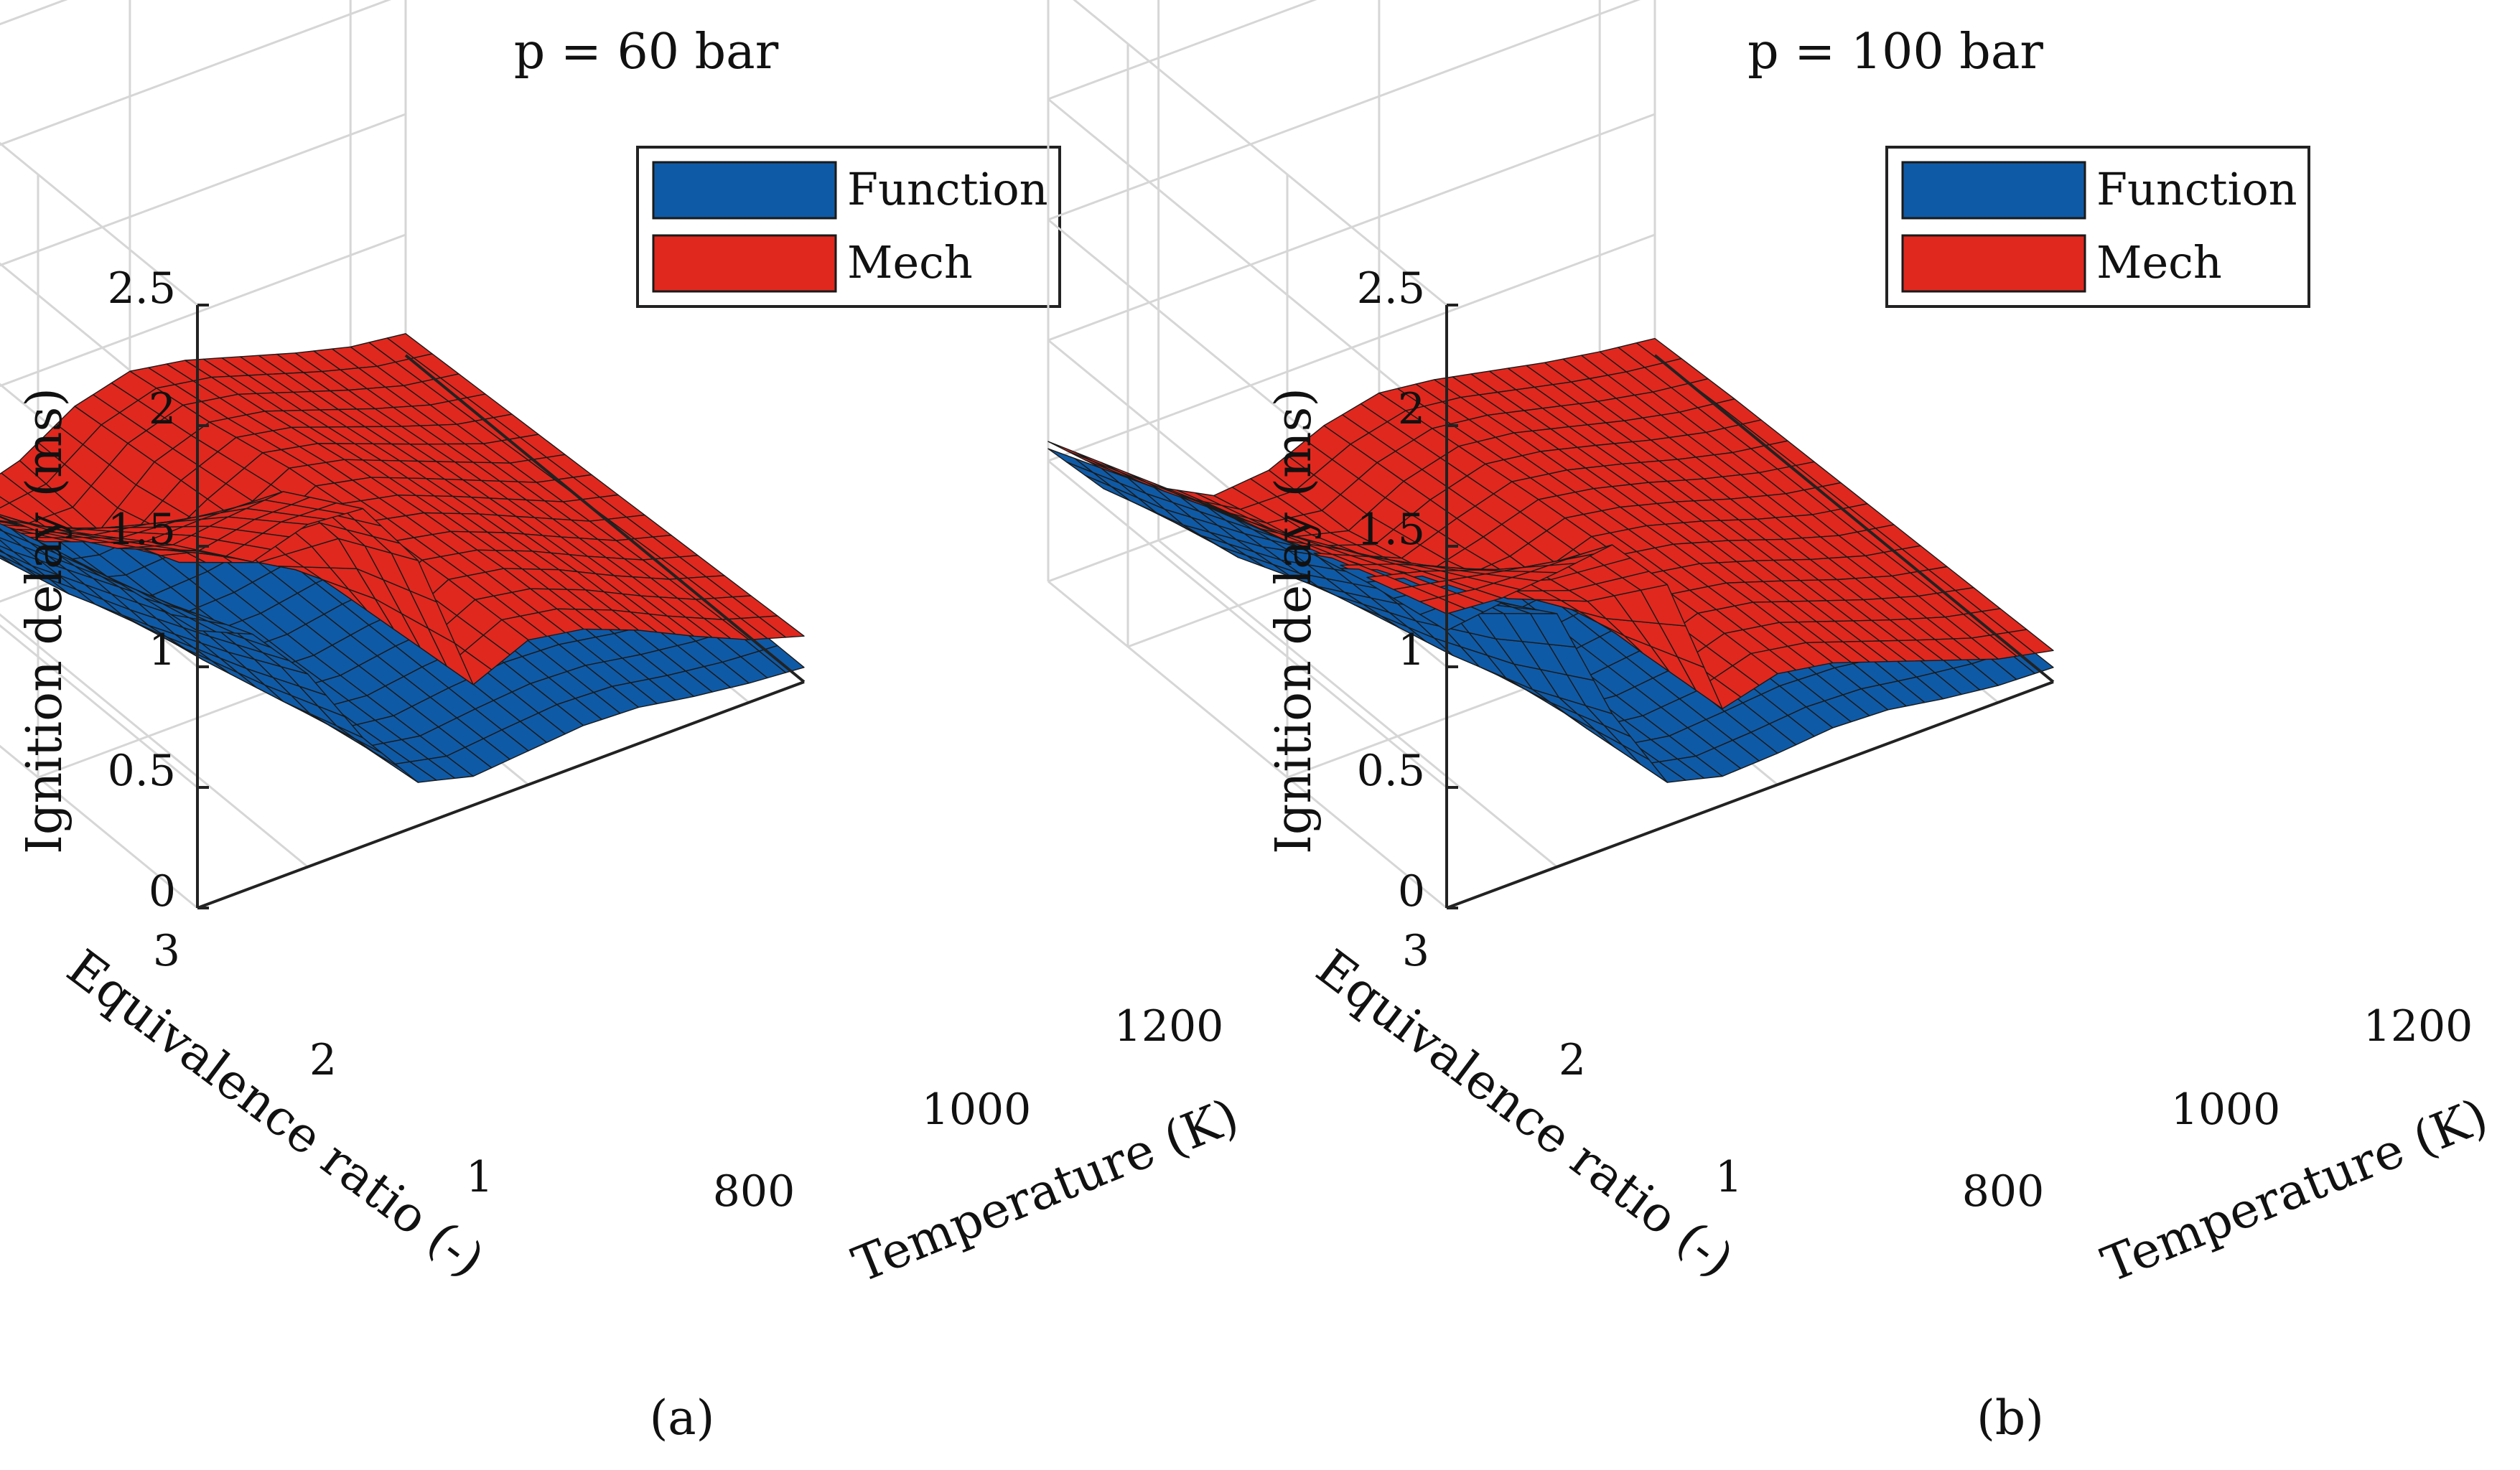  Describe the element at coordinates (1294, 621) in the screenshot. I see `z-axis-label-b: Ignition delay (ms)` at that location.